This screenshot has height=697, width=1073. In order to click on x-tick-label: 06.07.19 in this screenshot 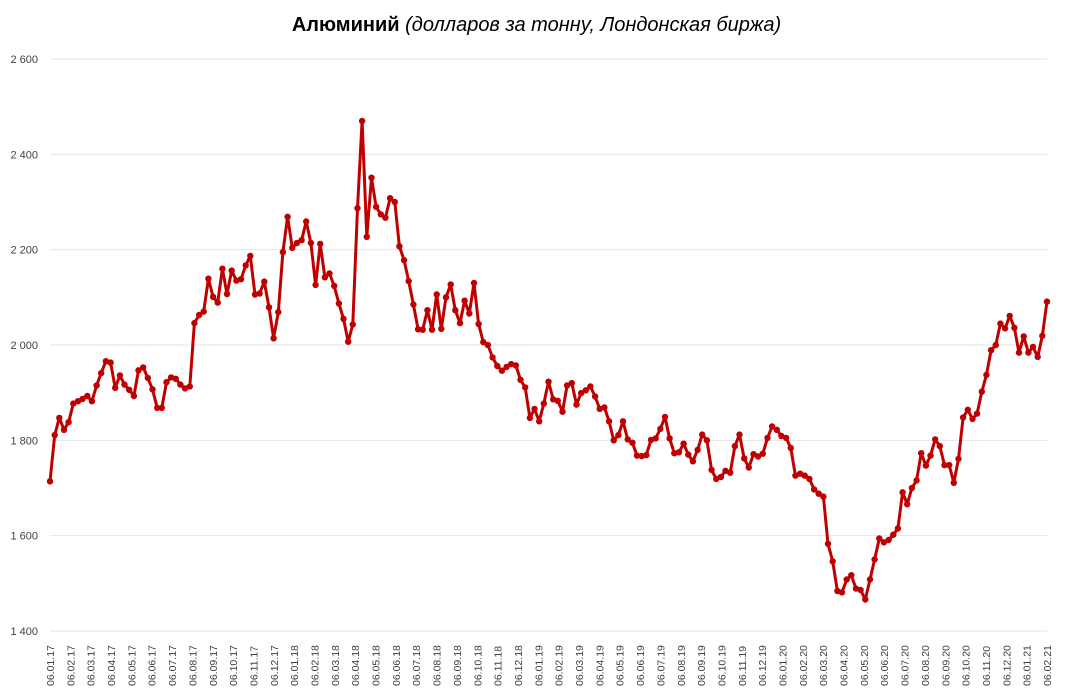, I will do `click(661, 665)`.